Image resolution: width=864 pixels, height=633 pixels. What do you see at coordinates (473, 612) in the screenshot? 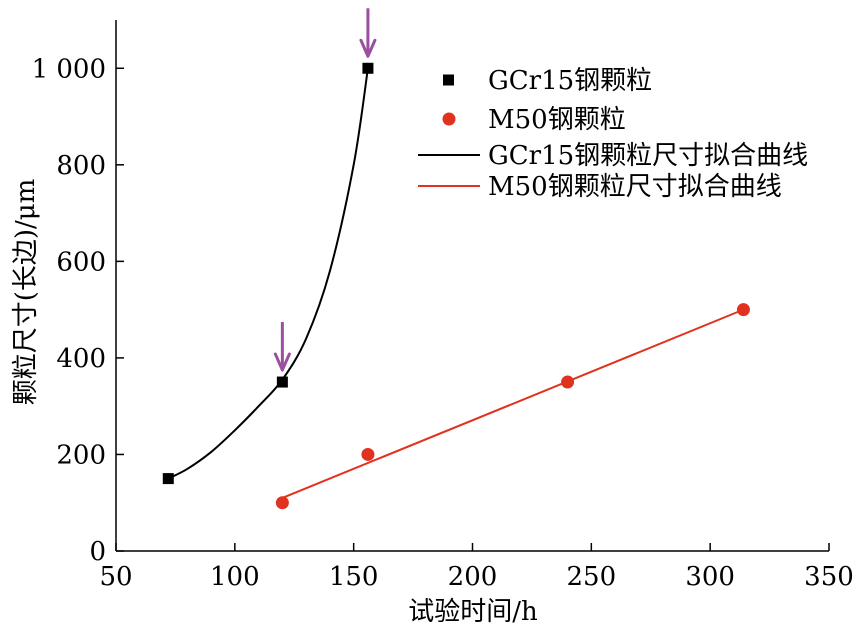
I see `x-axis-label: 试验时间/h` at bounding box center [473, 612].